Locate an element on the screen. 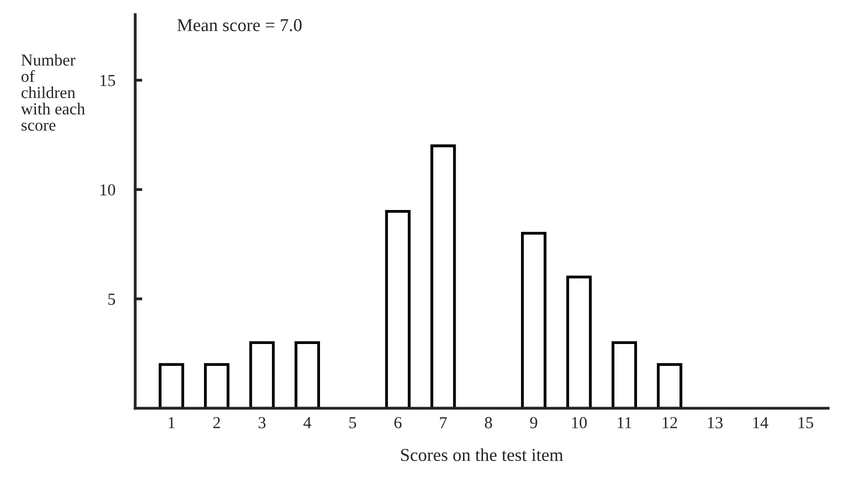 The image size is (845, 486). x-tick-label: 12 is located at coordinates (670, 422).